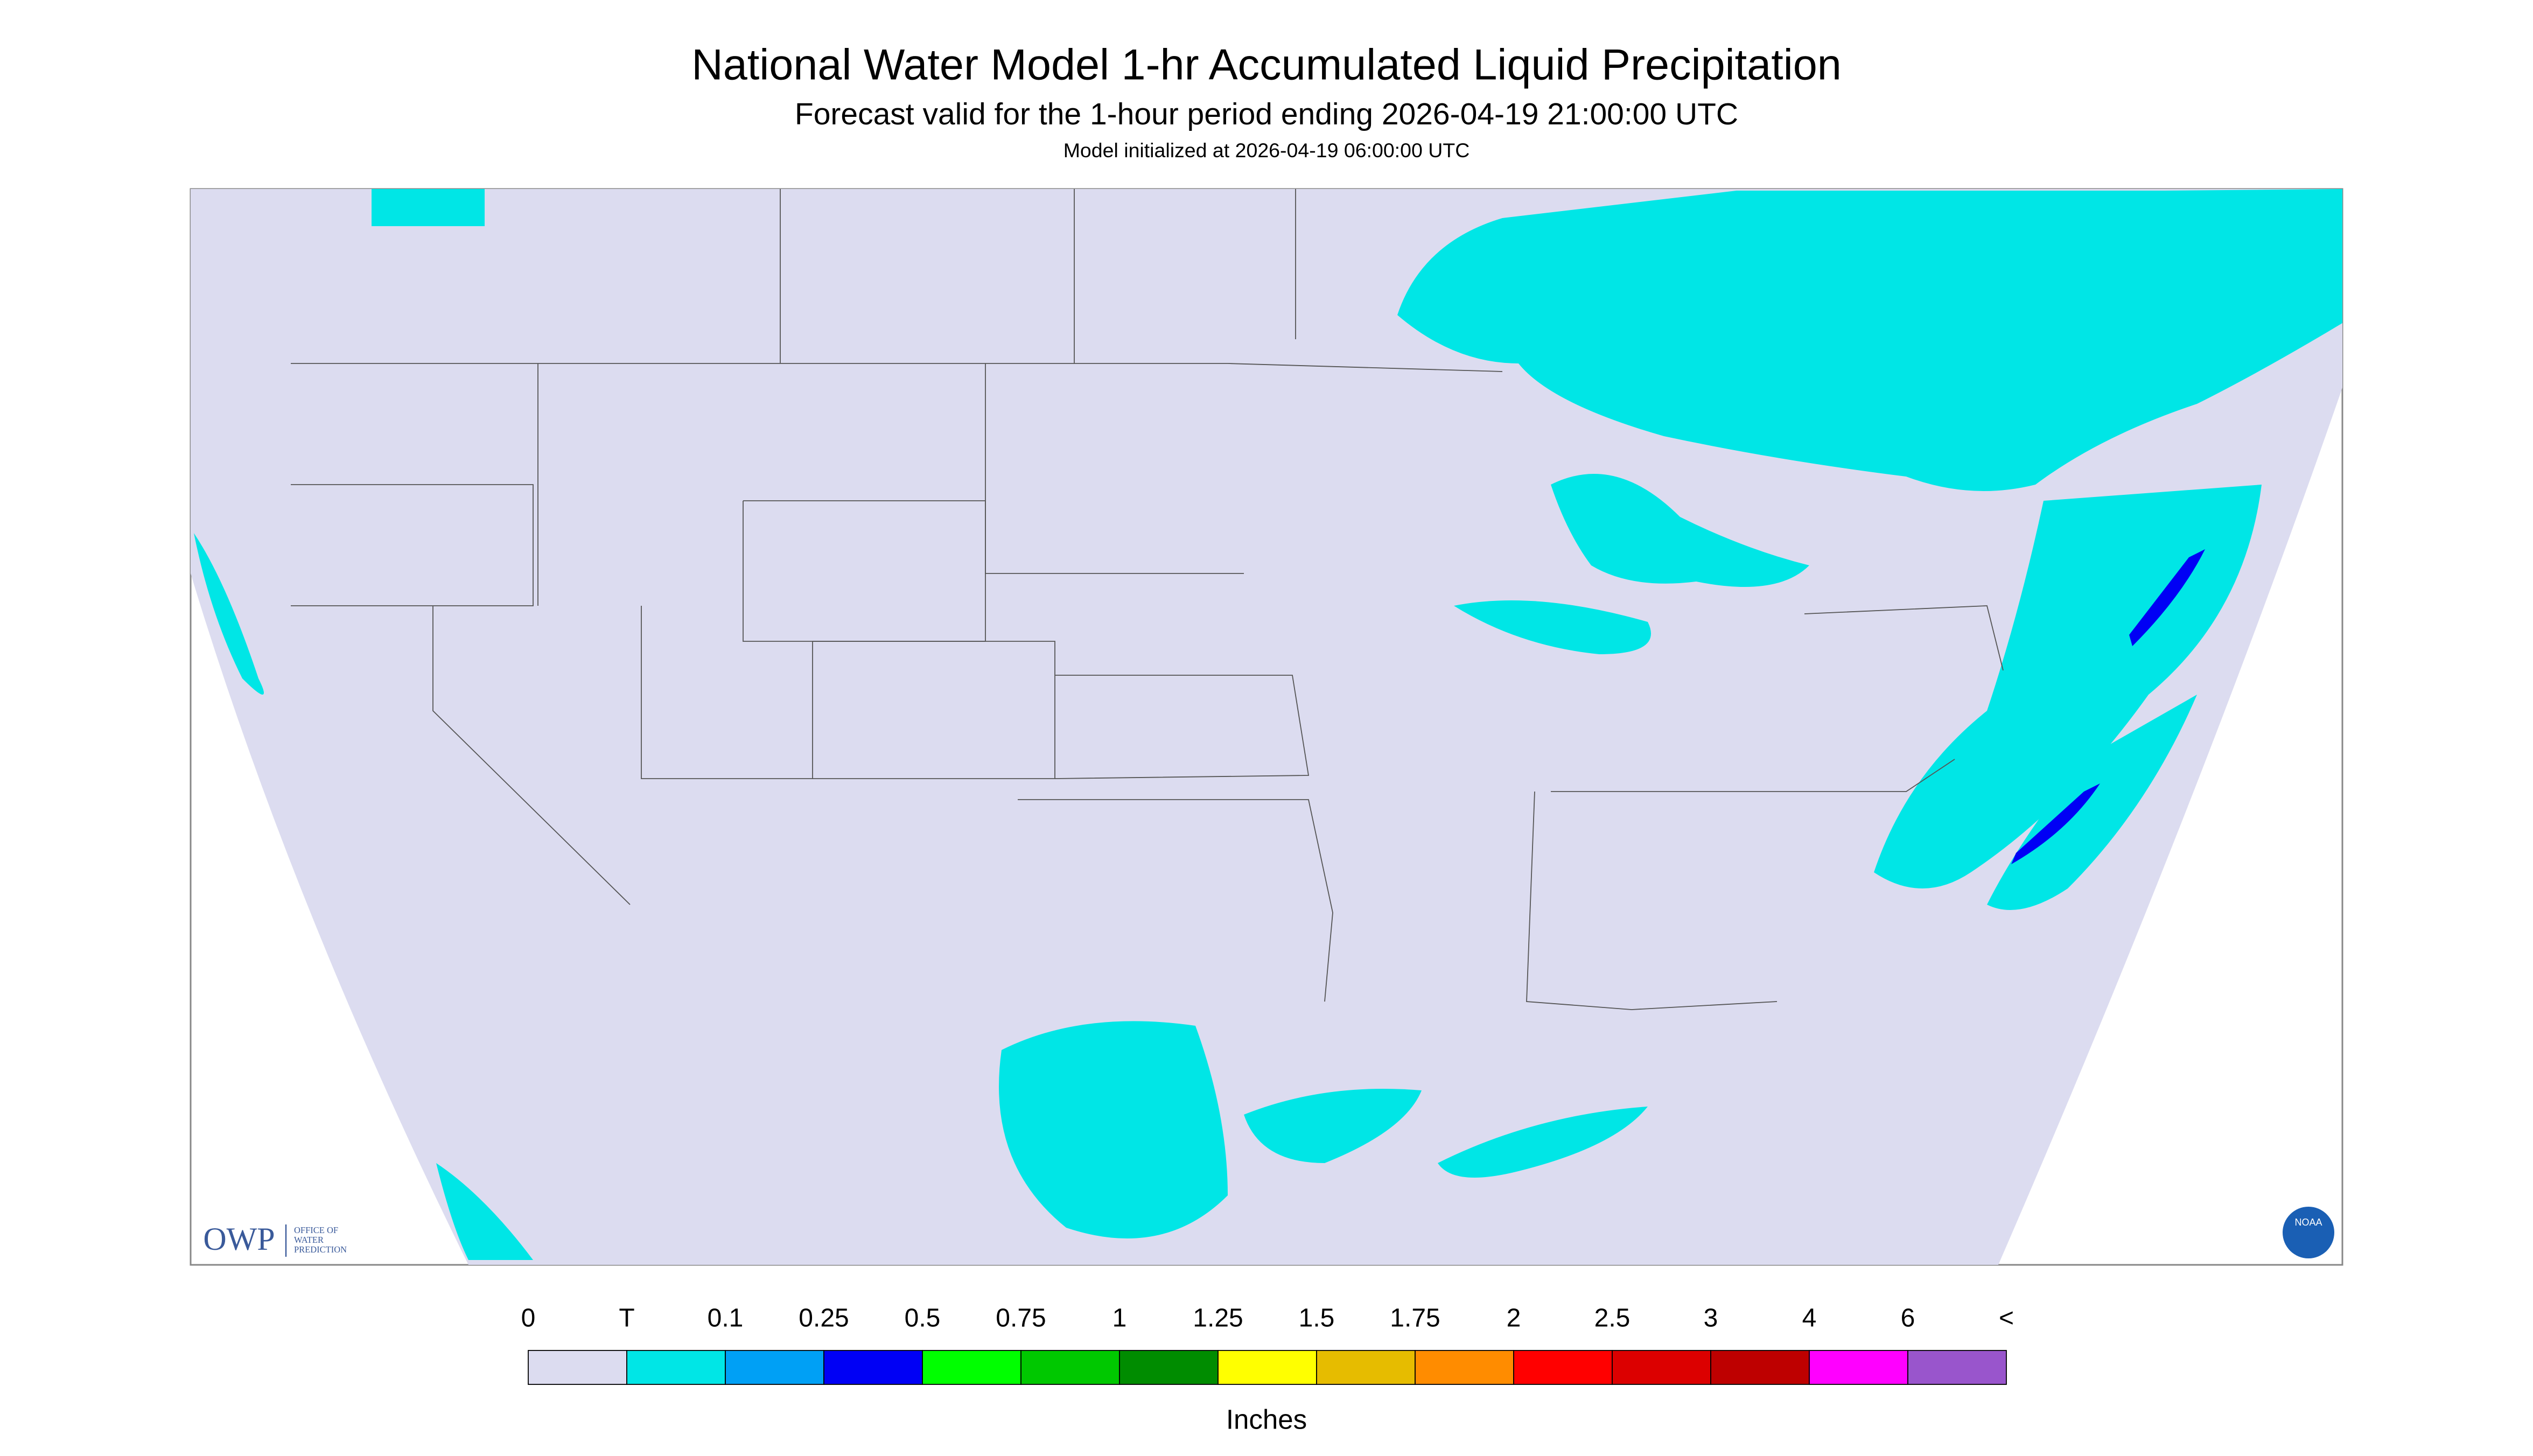 The width and height of the screenshot is (2533, 1456). I want to click on legend-label: 0.1, so click(726, 1318).